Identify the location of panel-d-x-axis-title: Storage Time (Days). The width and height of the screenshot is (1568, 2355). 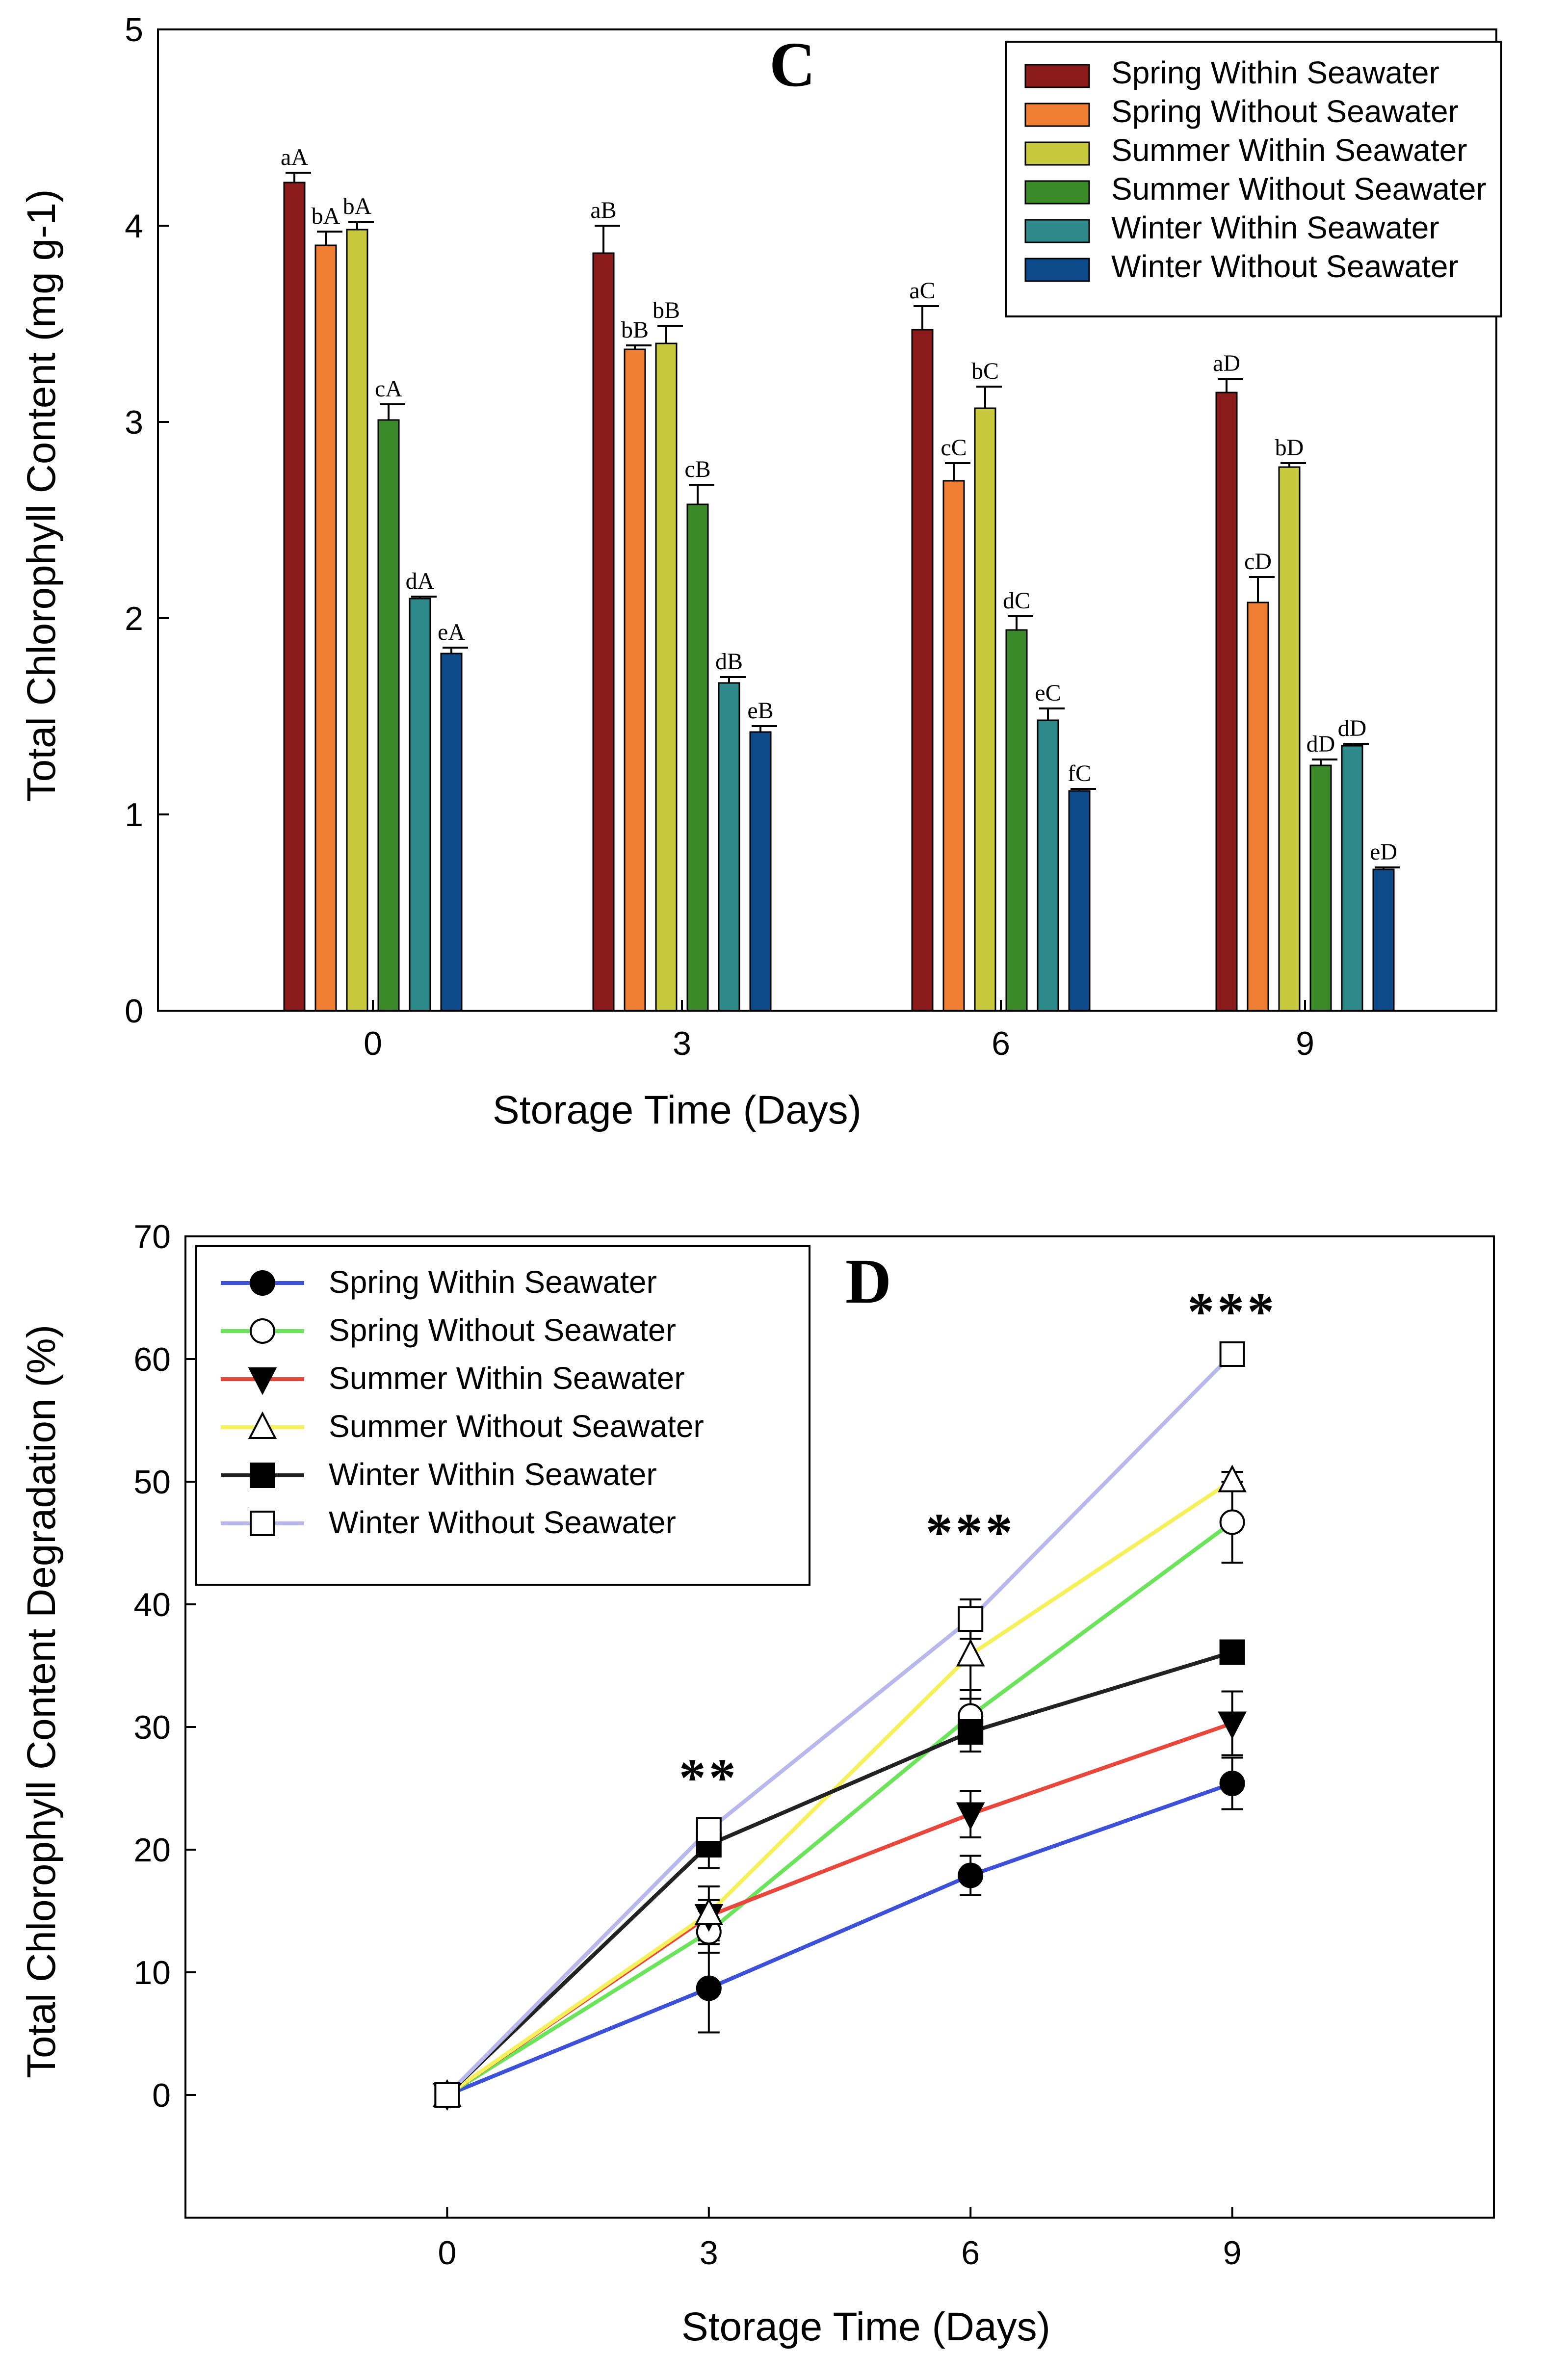
(865, 2326).